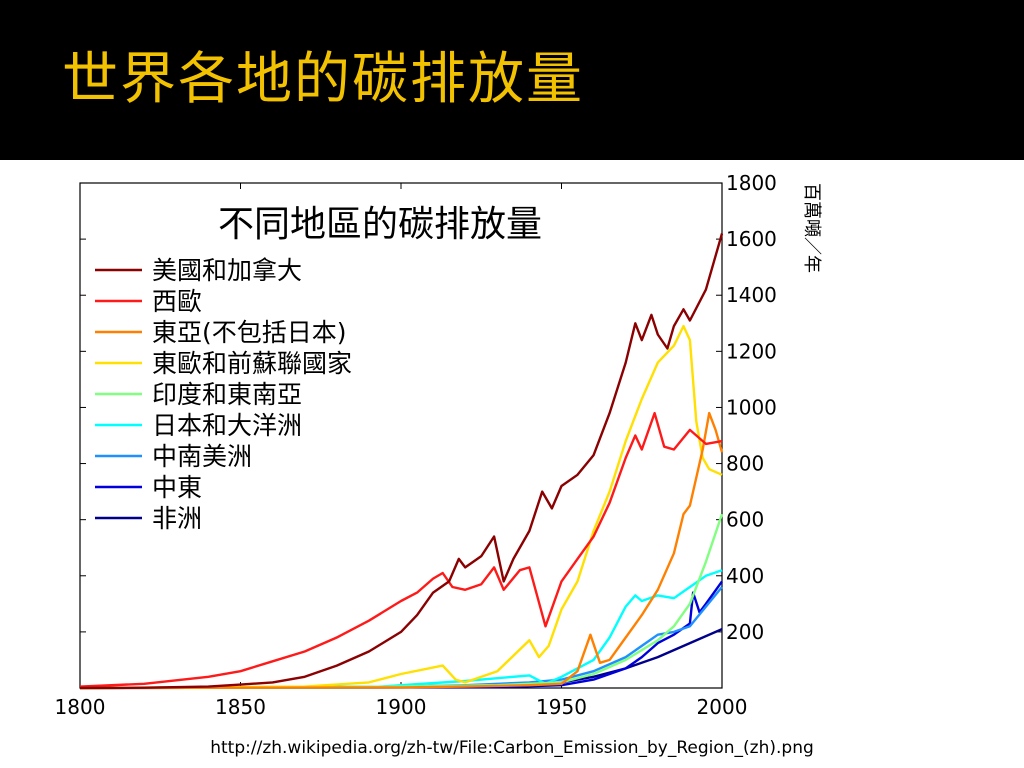  I want to click on x-tick-label: 1950, so click(561, 707).